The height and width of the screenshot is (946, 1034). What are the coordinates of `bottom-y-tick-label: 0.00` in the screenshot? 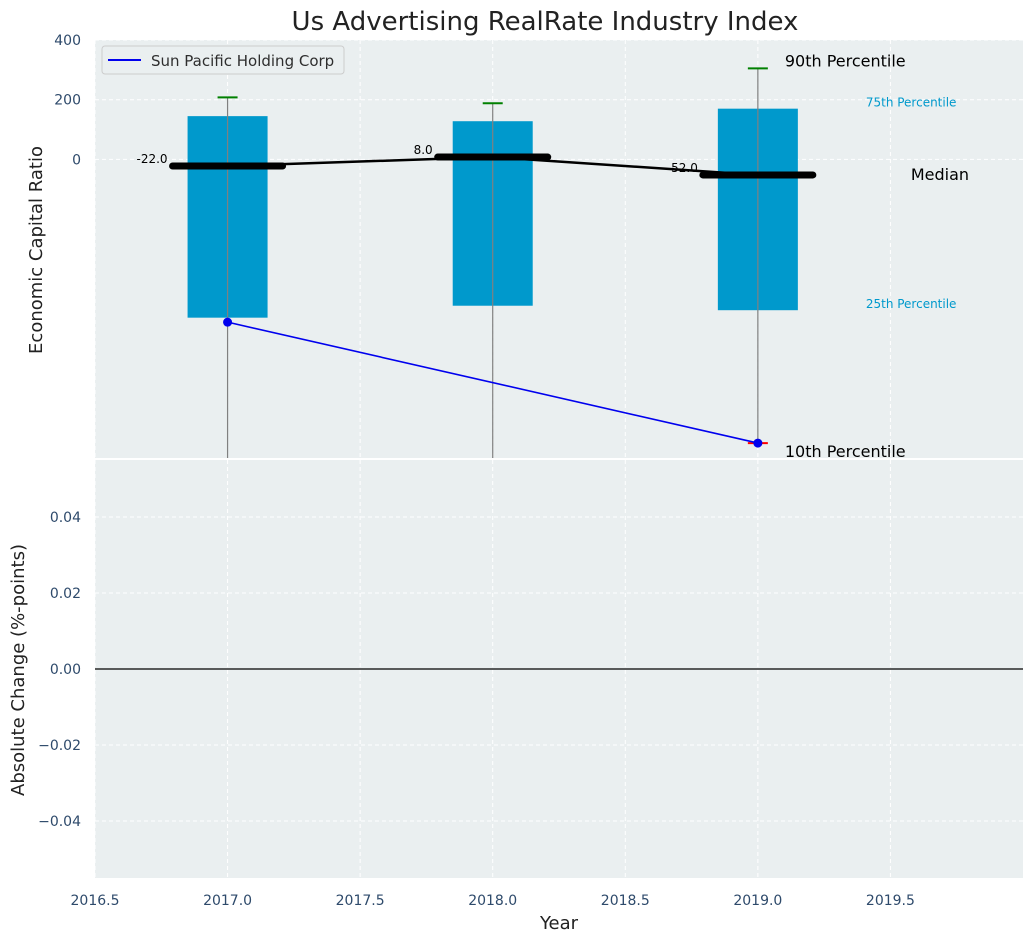 It's located at (65, 670).